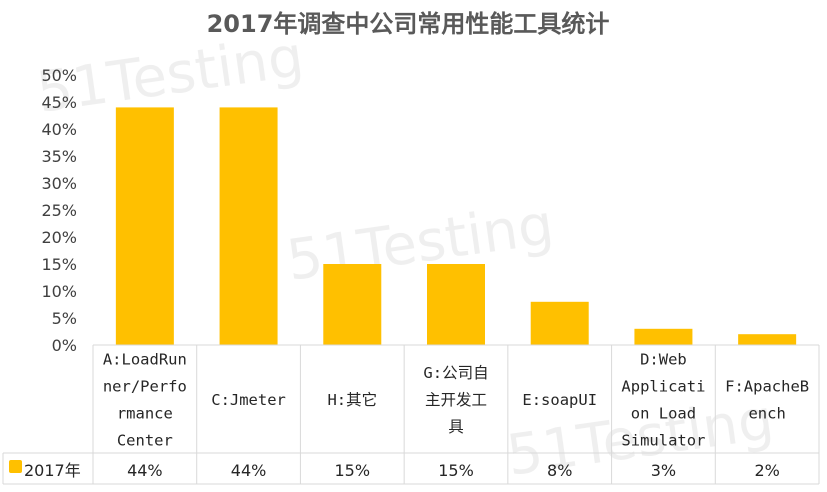 The height and width of the screenshot is (492, 827). I want to click on y-tick-label: 5%, so click(64, 318).